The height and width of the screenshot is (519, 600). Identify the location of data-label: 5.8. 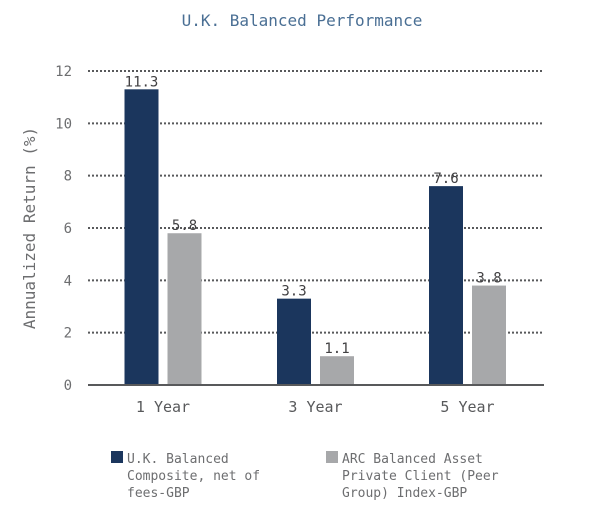
(184, 226).